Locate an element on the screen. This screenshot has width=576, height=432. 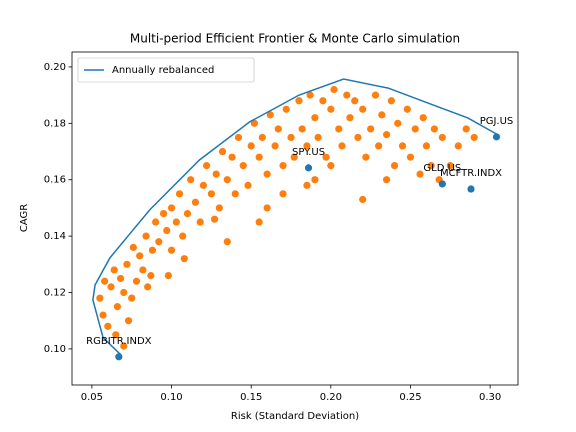
asset-label: GLD.US is located at coordinates (442, 168).